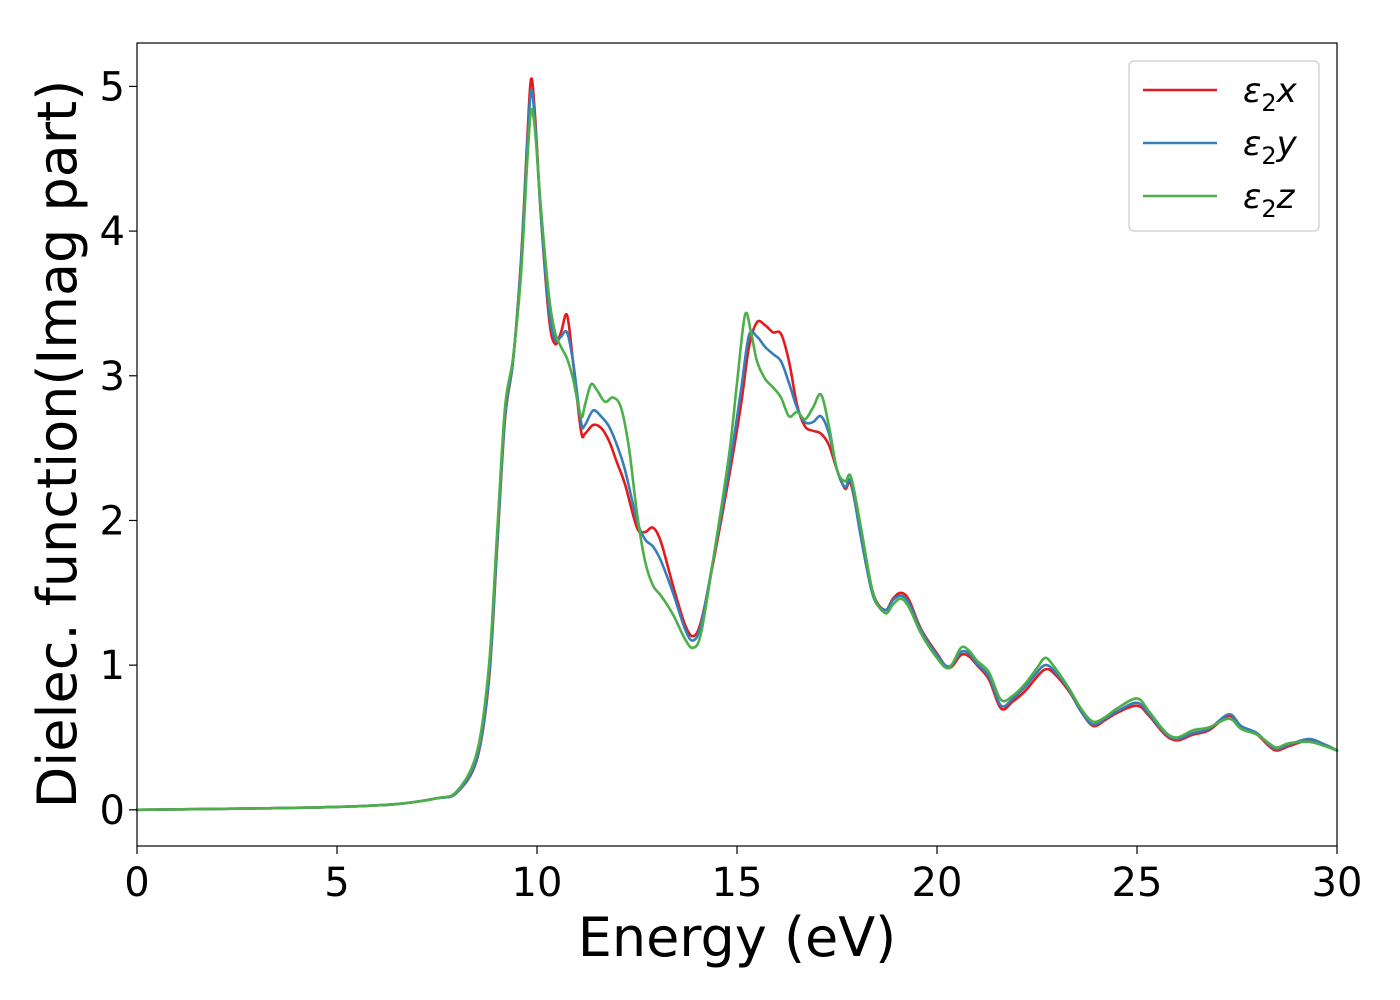 Image resolution: width=1400 pixels, height=1000 pixels. Describe the element at coordinates (112, 666) in the screenshot. I see `y-tick-label: 1` at that location.